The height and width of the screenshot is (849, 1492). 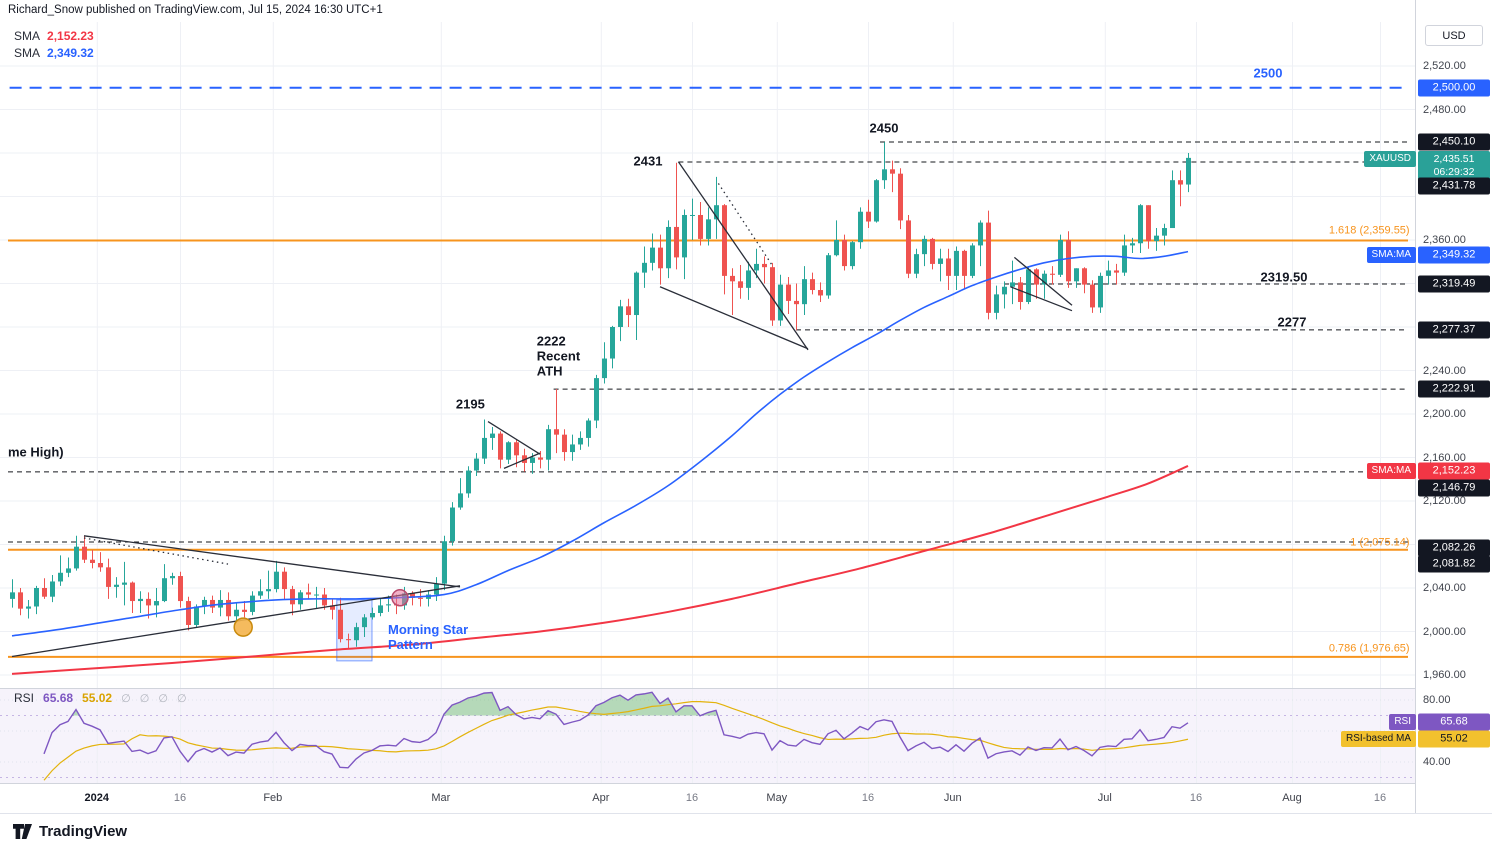 What do you see at coordinates (1454, 471) in the screenshot?
I see `price-badge-sma-200: 2,152.23` at bounding box center [1454, 471].